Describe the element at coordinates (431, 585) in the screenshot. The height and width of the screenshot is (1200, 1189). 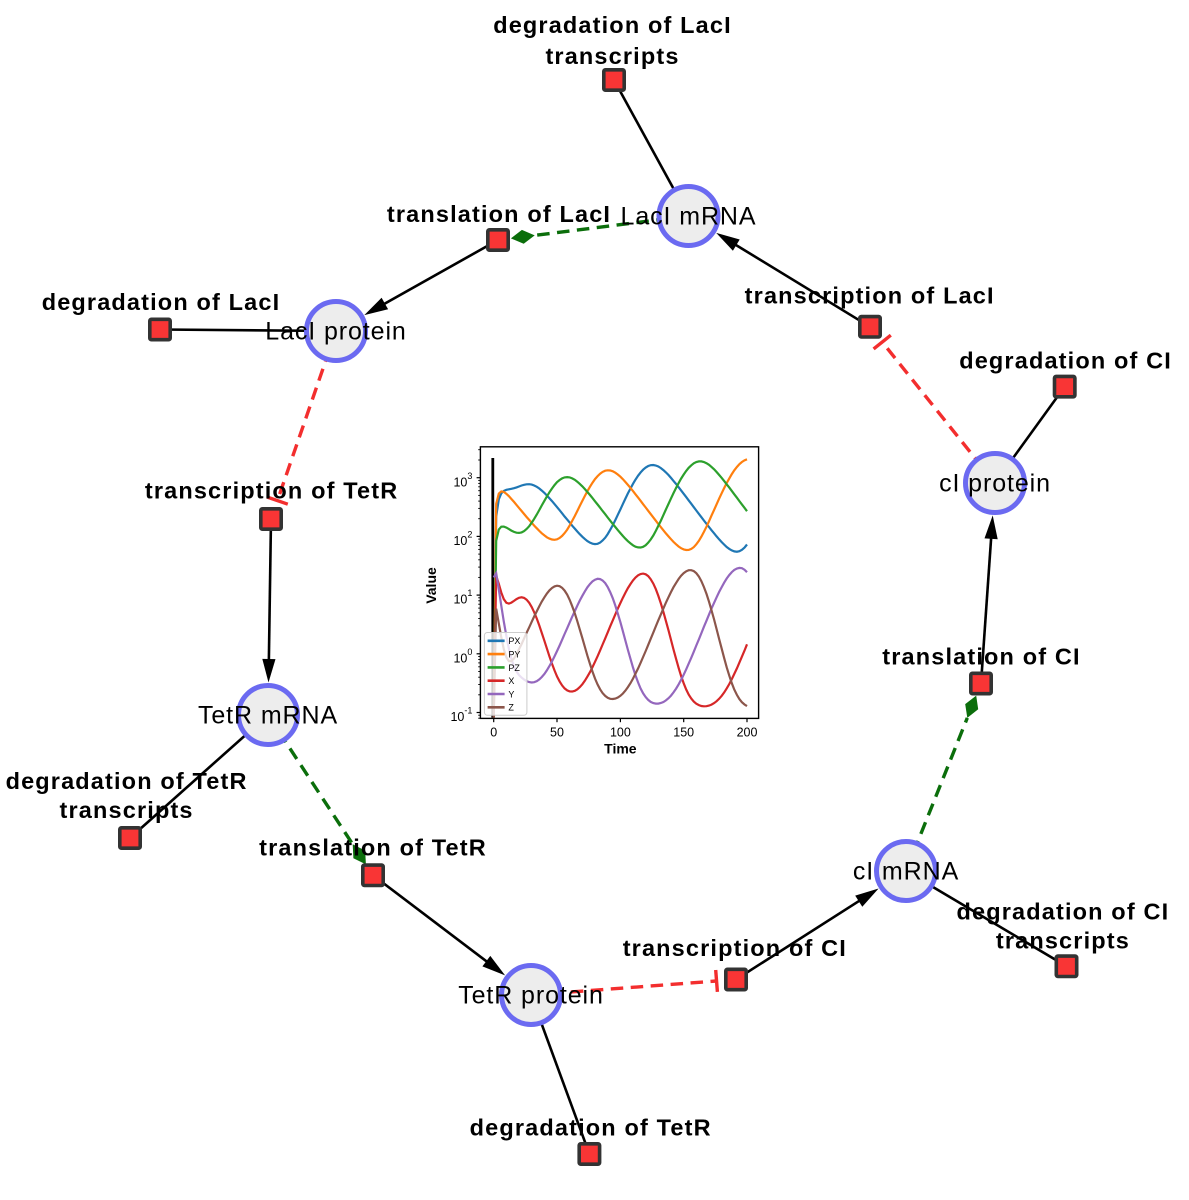
I see `svg-text: Value` at that location.